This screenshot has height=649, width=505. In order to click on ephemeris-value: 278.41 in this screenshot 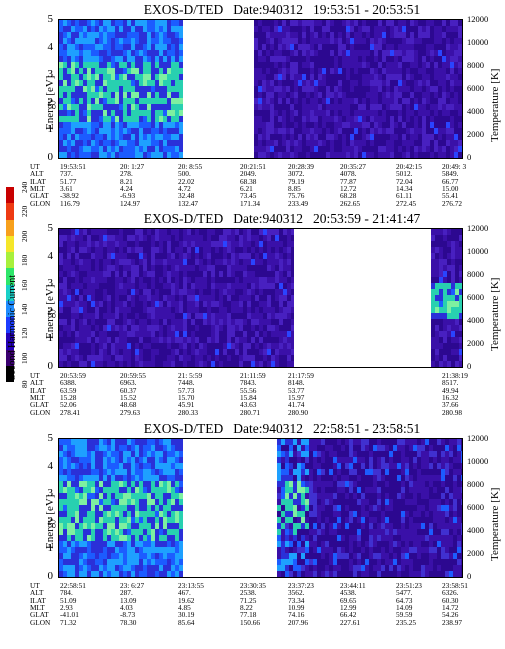, I will do `click(70, 412)`.